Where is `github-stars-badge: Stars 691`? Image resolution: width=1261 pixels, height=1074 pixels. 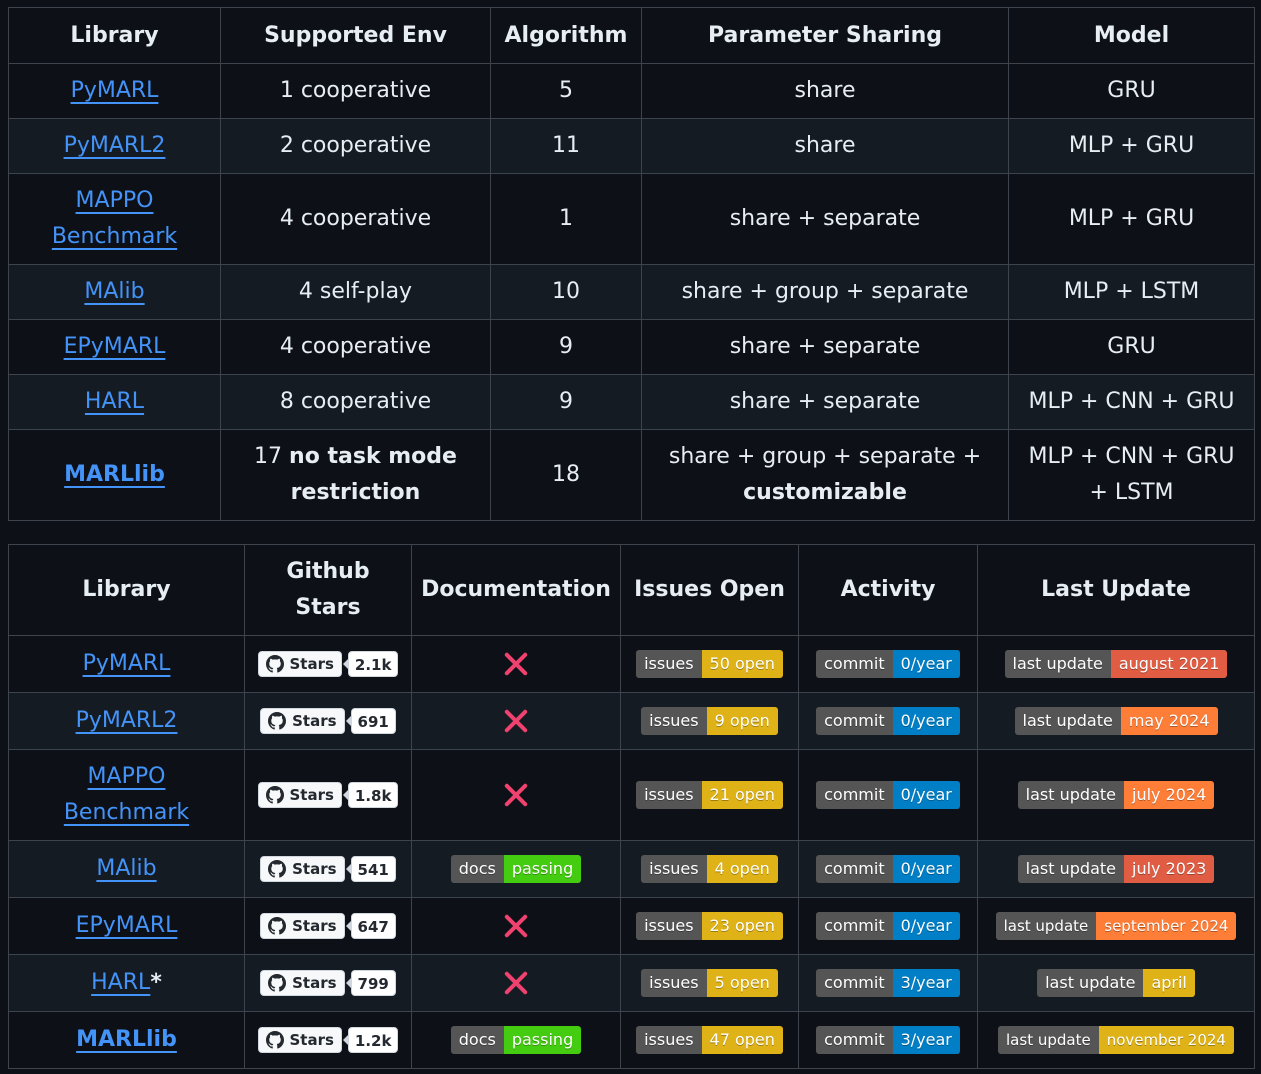 github-stars-badge: Stars 691 is located at coordinates (328, 721).